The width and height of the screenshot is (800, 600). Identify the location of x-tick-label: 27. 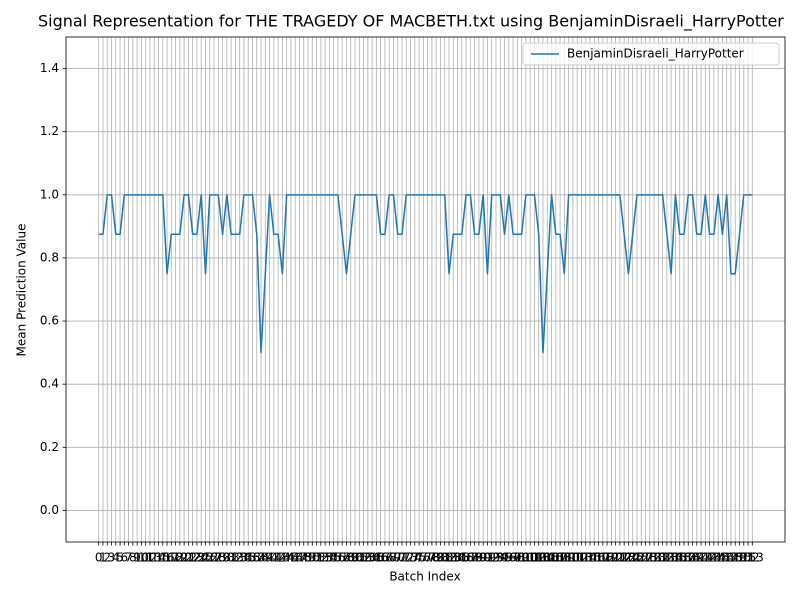
(213, 558).